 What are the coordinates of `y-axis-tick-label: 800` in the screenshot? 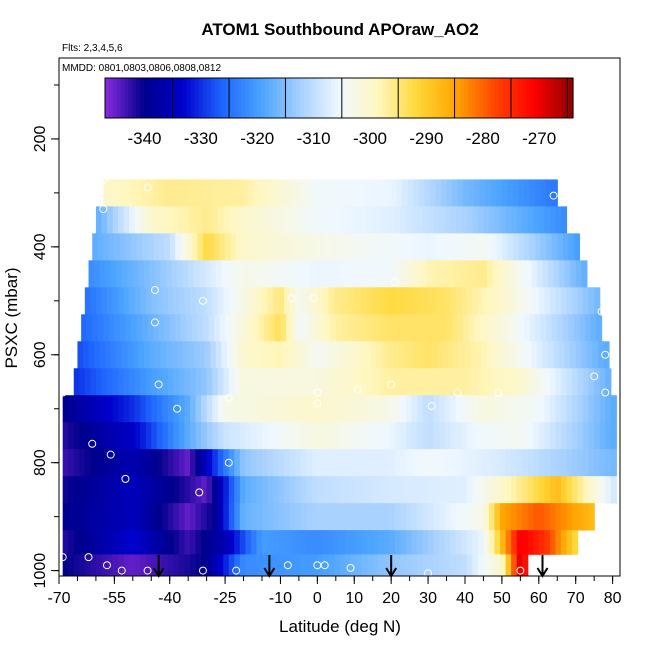 It's located at (40, 462).